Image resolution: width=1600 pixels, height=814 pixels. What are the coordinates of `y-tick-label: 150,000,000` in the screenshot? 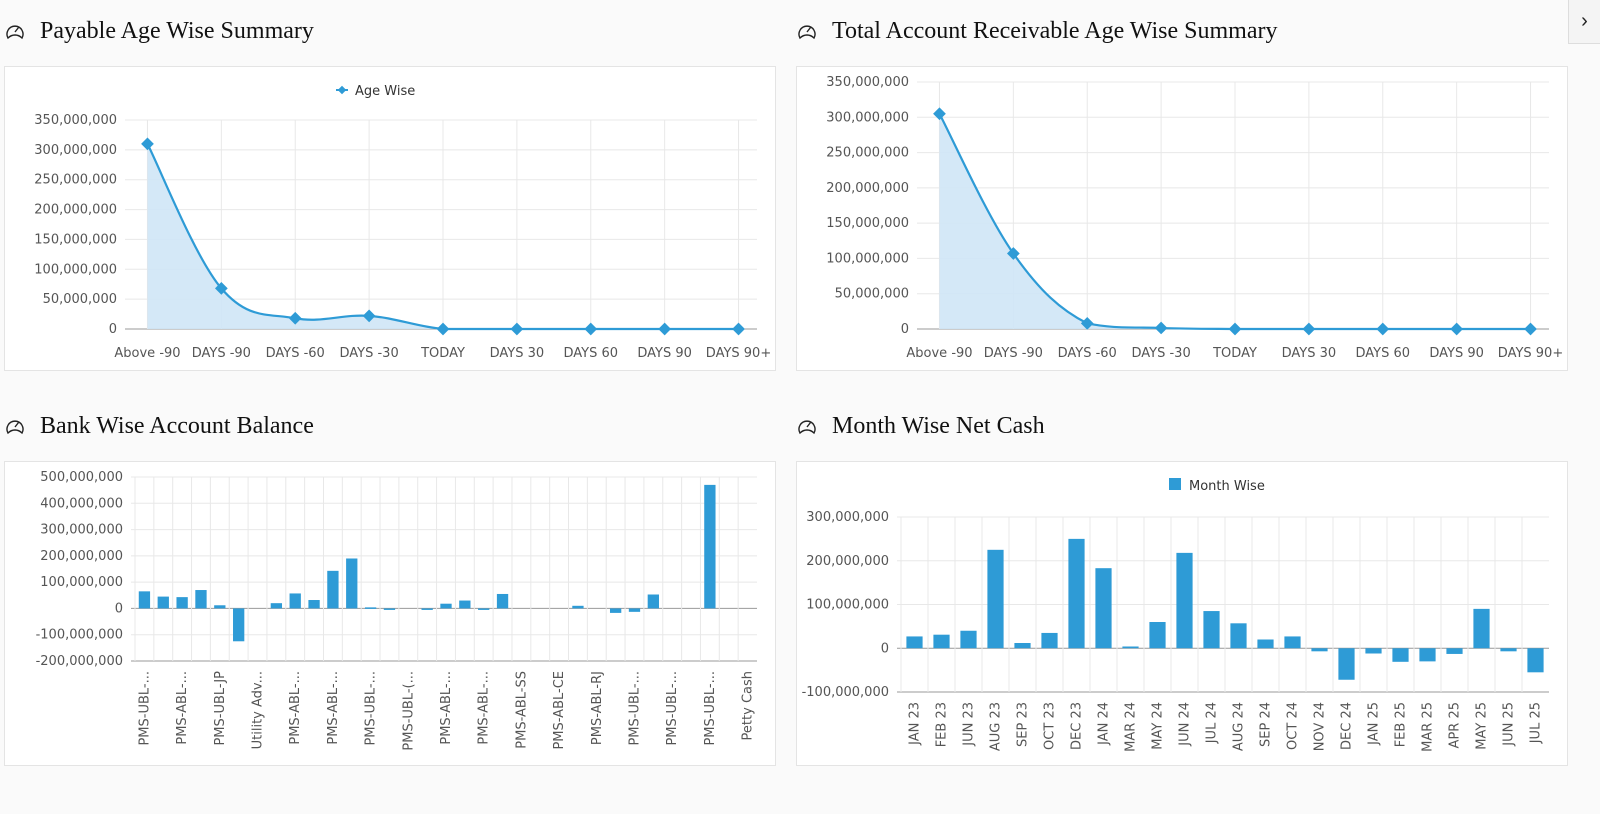 It's located at (75, 239).